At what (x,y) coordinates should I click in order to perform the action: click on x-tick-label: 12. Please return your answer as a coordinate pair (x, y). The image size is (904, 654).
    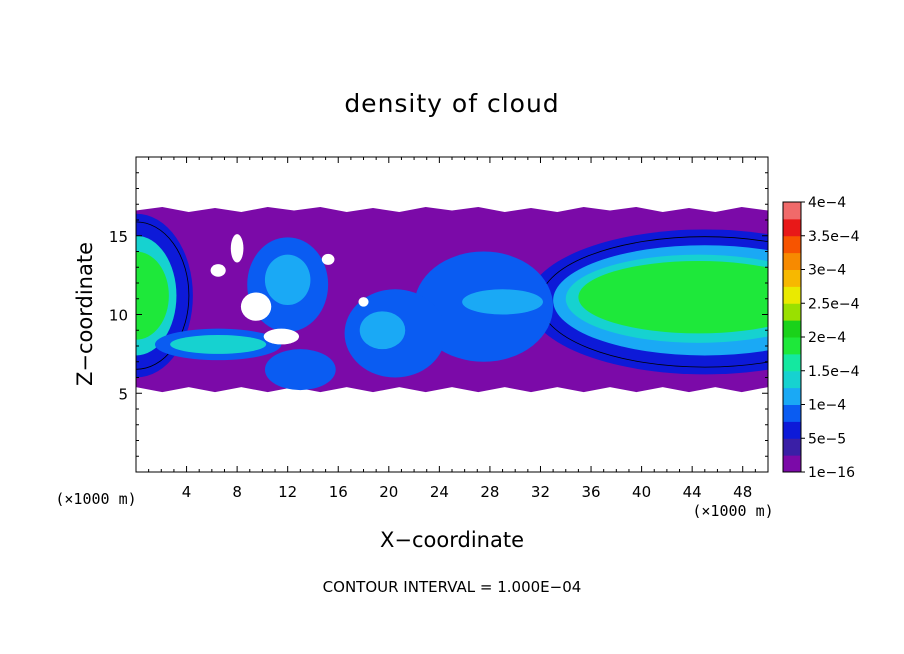
    Looking at the image, I should click on (287, 492).